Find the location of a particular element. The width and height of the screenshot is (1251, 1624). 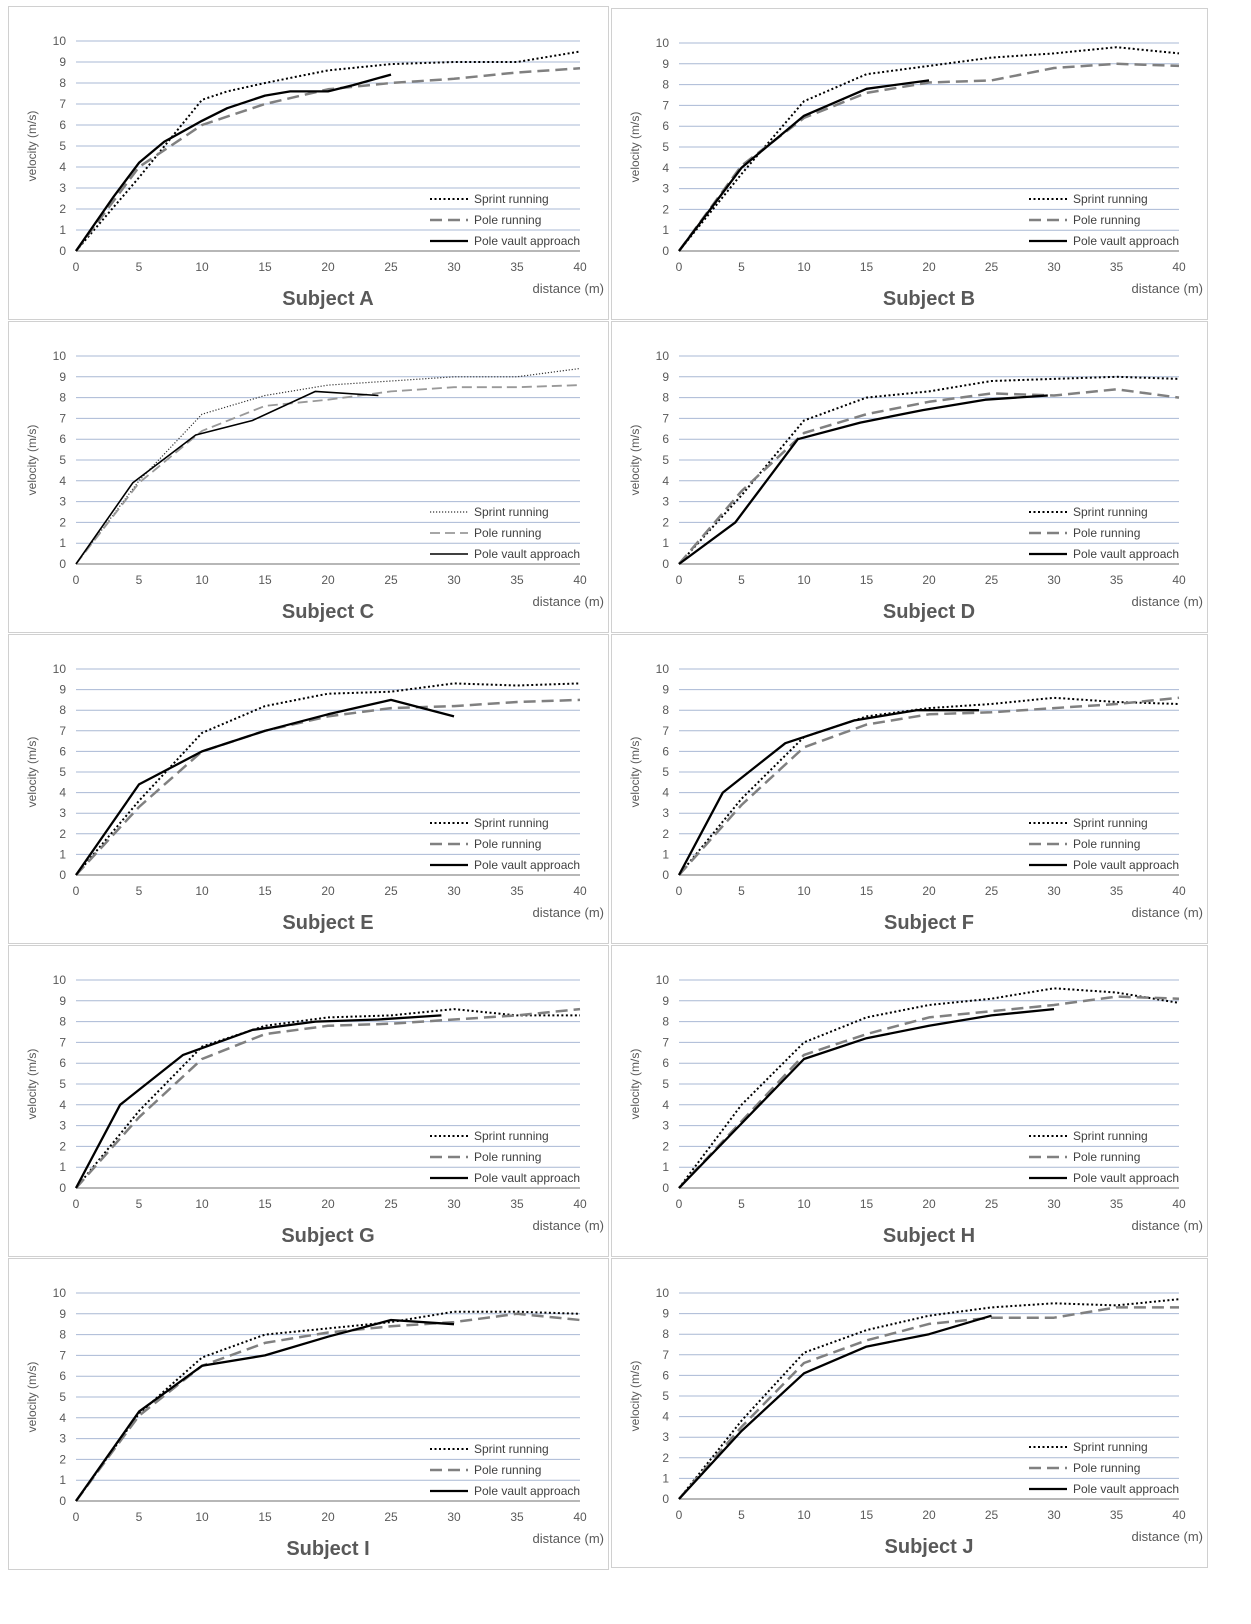

chart-title: Subject A is located at coordinates (328, 299).